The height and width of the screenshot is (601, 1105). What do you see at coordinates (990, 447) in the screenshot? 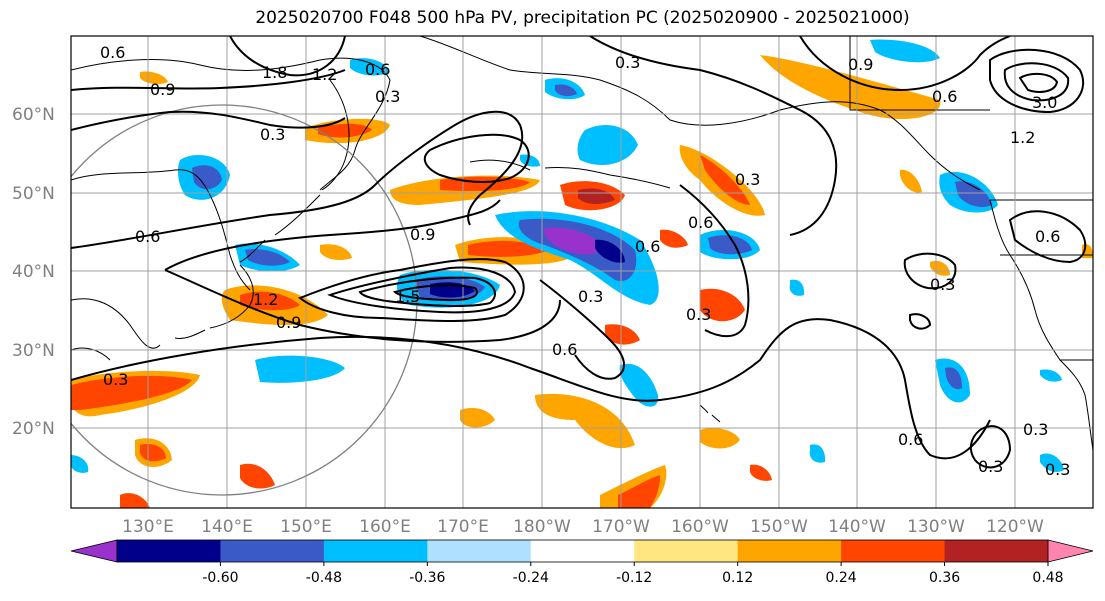
I see `pv-contour-east-loop` at bounding box center [990, 447].